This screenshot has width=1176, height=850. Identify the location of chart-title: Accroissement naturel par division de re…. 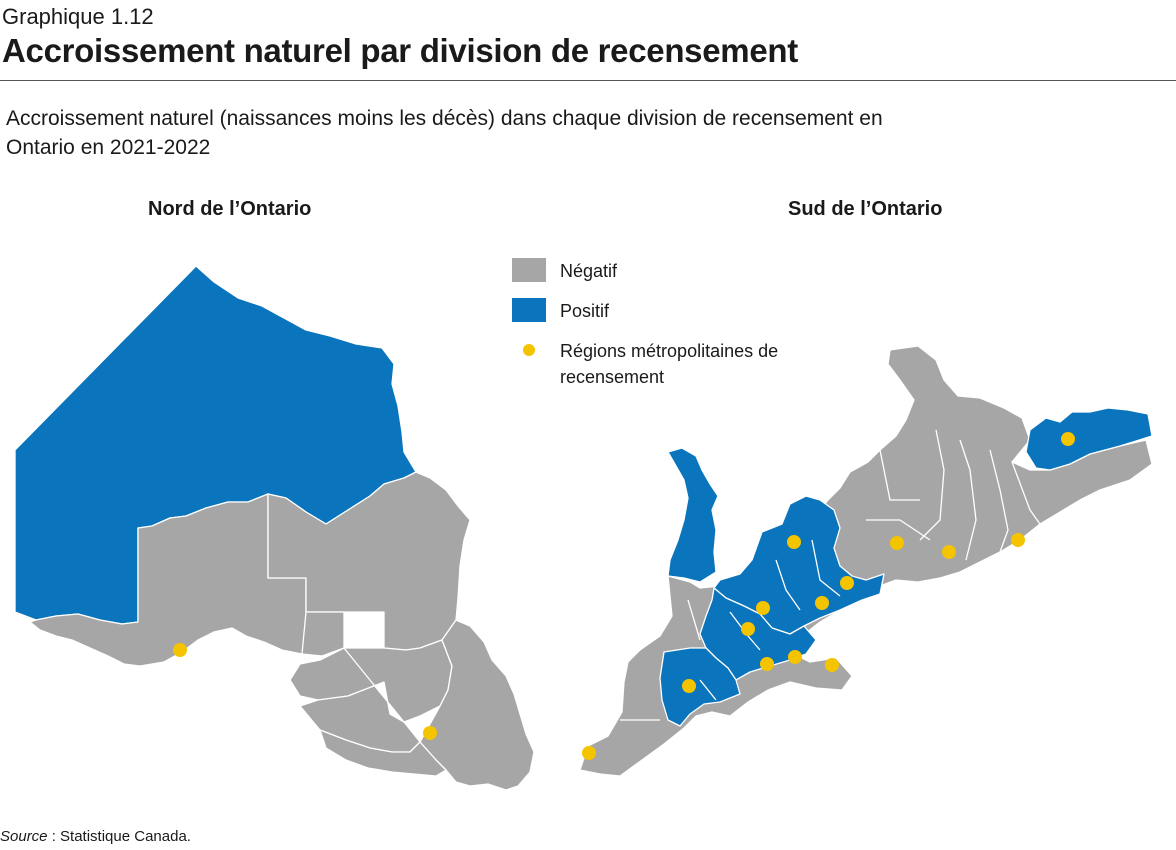
(400, 50).